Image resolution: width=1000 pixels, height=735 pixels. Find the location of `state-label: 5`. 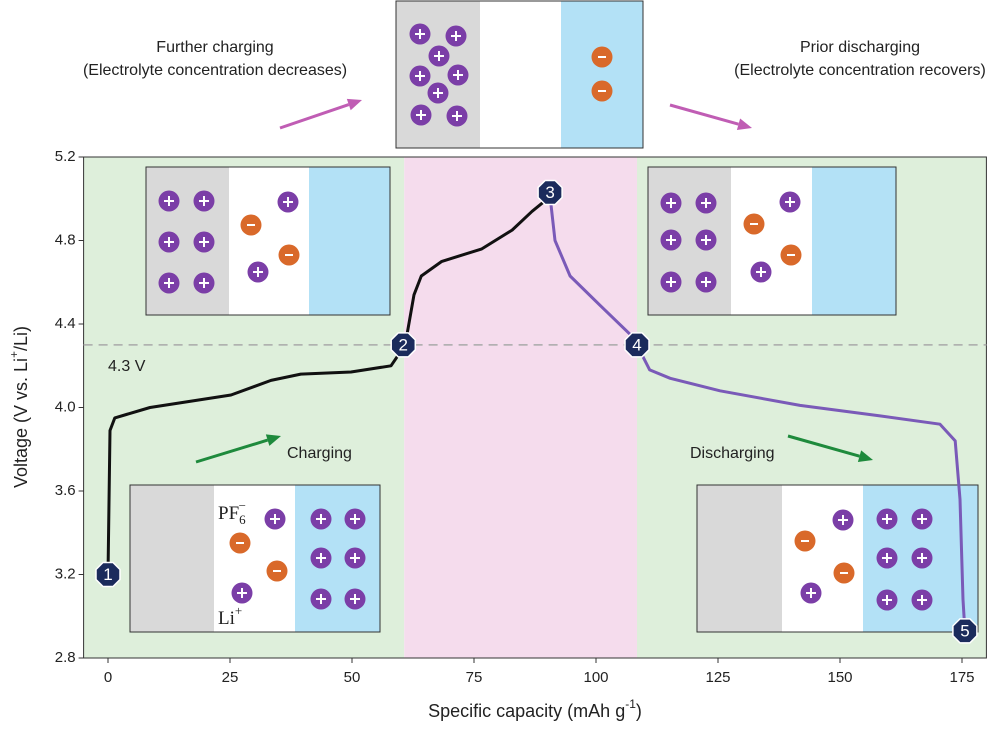

state-label: 5 is located at coordinates (964, 630).